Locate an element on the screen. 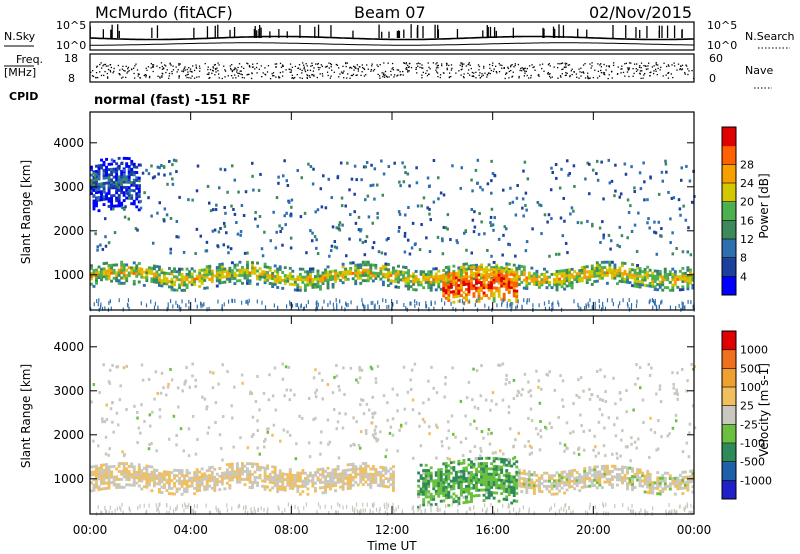  date-title: 02/Nov/2015 is located at coordinates (640, 12).